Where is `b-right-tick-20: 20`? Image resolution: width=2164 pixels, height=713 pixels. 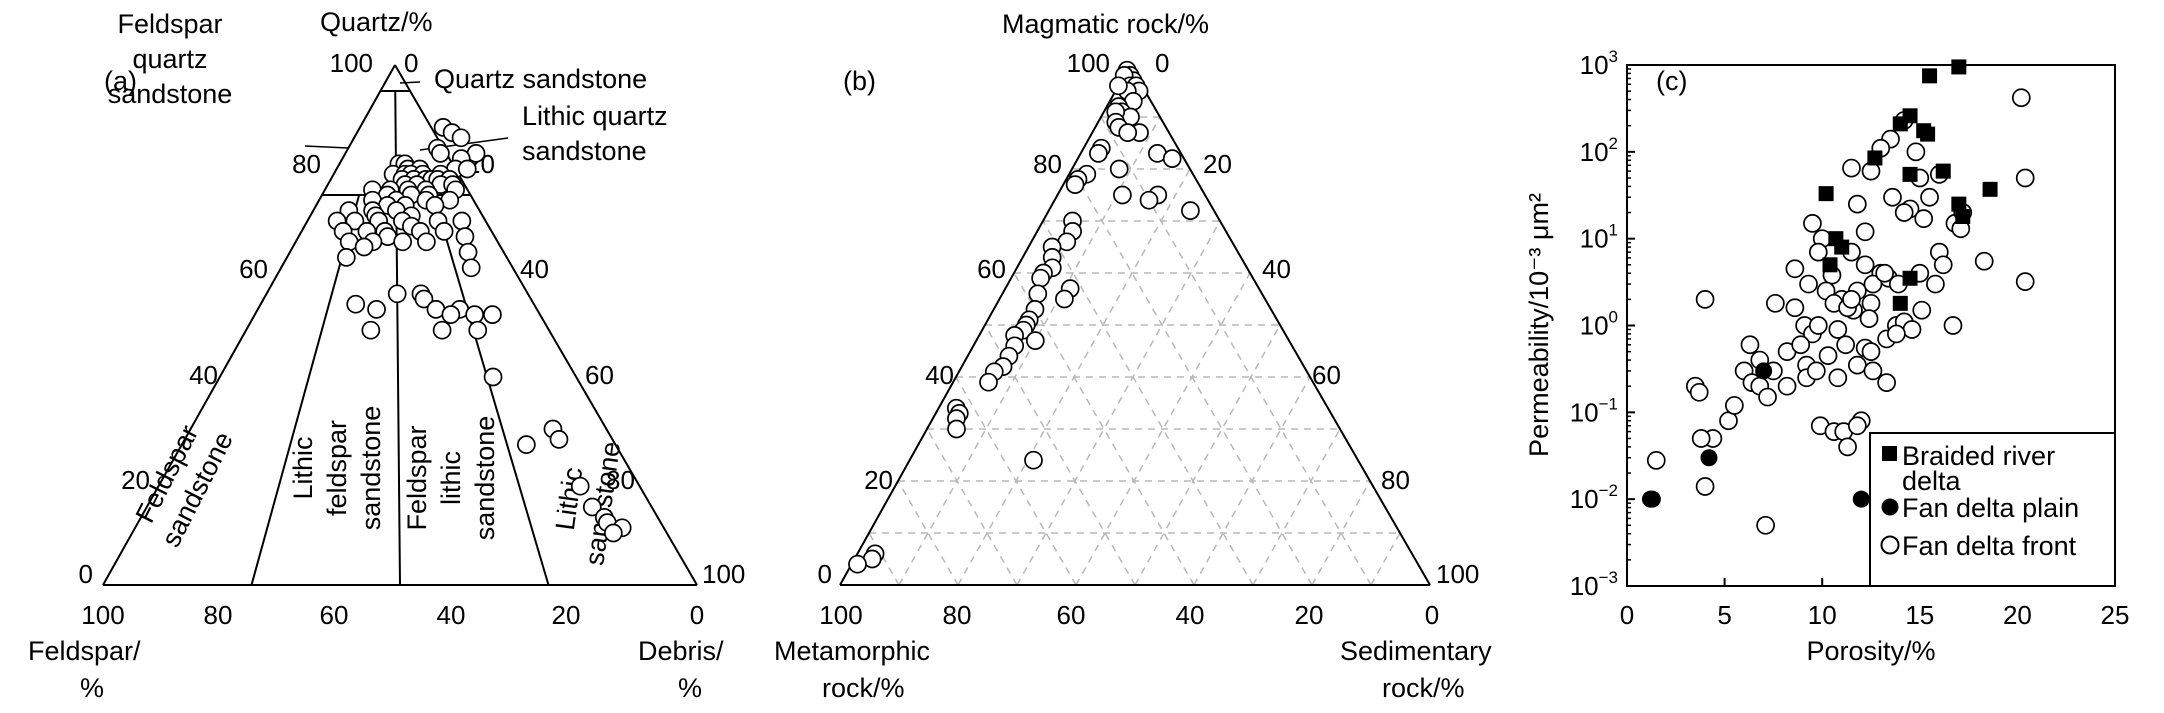
b-right-tick-20: 20 is located at coordinates (1217, 164).